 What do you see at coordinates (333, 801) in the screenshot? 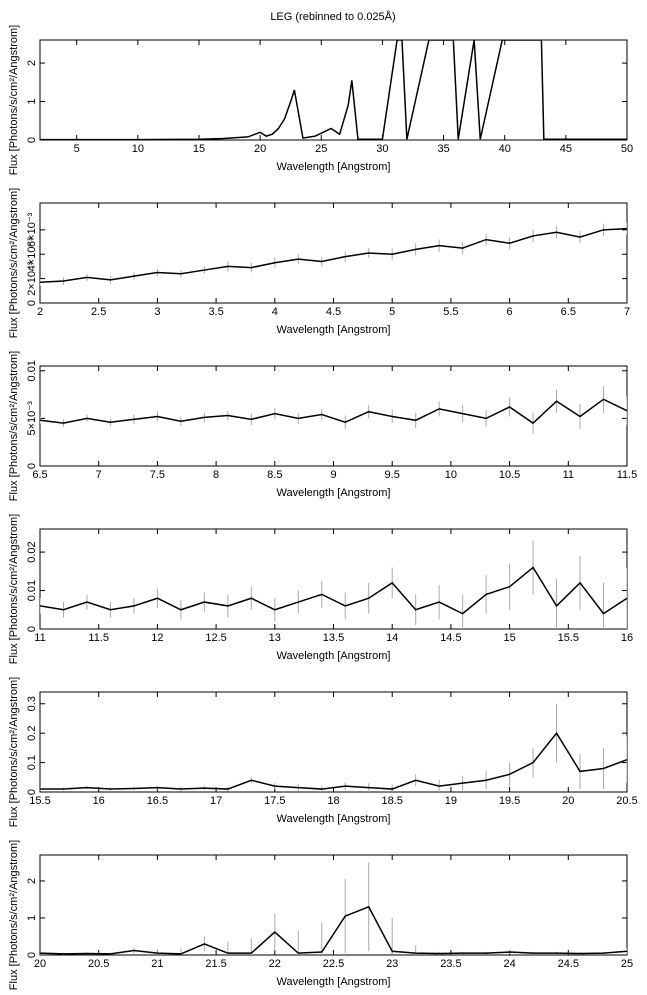
I see `x-tick-label: 18` at bounding box center [333, 801].